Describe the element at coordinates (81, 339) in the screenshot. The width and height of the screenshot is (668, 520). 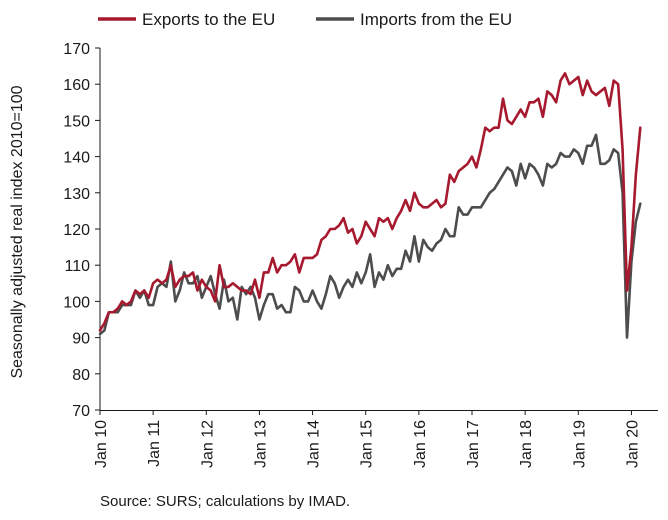
I see `y-tick-label: 90` at that location.